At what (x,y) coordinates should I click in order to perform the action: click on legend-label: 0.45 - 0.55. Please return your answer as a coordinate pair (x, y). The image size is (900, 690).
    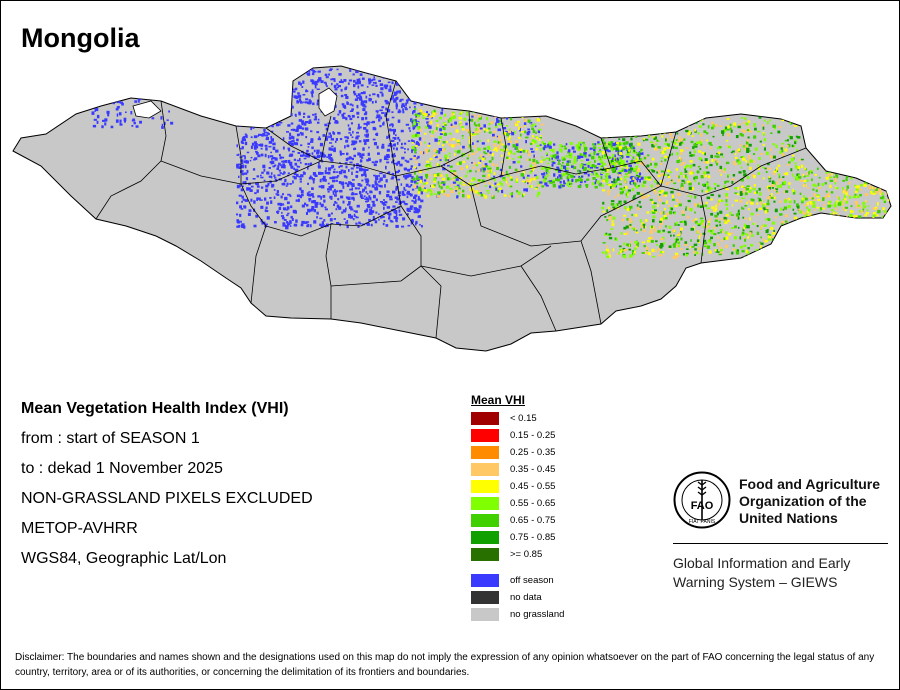
    Looking at the image, I should click on (532, 486).